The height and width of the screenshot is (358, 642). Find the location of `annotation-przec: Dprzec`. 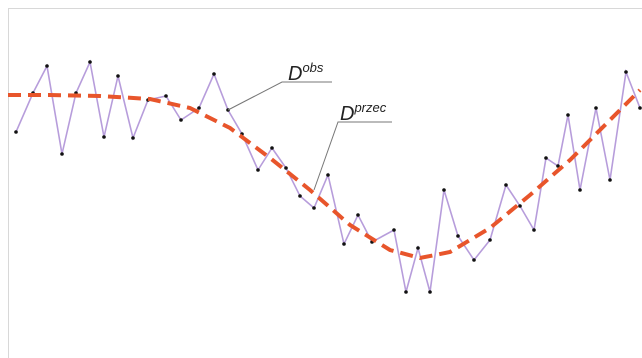

annotation-przec: Dprzec is located at coordinates (363, 112).